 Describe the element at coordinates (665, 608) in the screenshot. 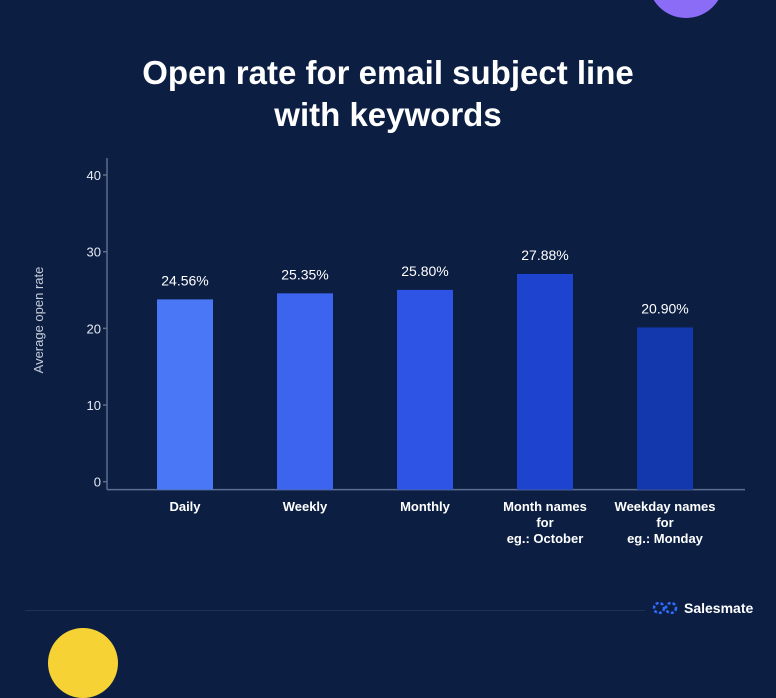

I see `salesmate-logo-icon` at that location.